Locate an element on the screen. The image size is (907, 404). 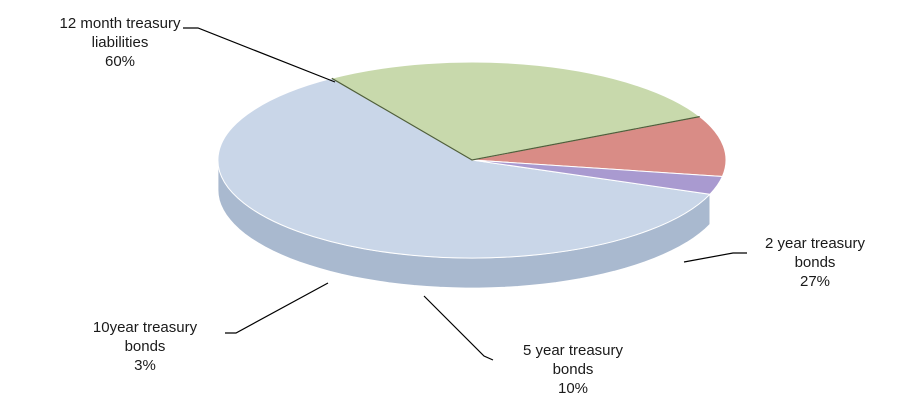
label-5-year-line1: 5 year treasury is located at coordinates (573, 350).